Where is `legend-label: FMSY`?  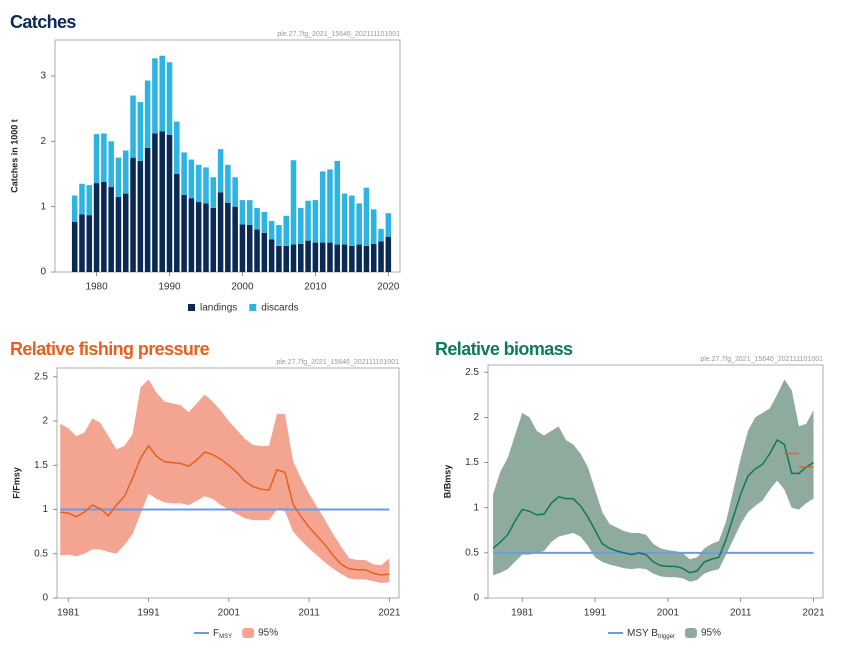 legend-label: FMSY is located at coordinates (222, 634).